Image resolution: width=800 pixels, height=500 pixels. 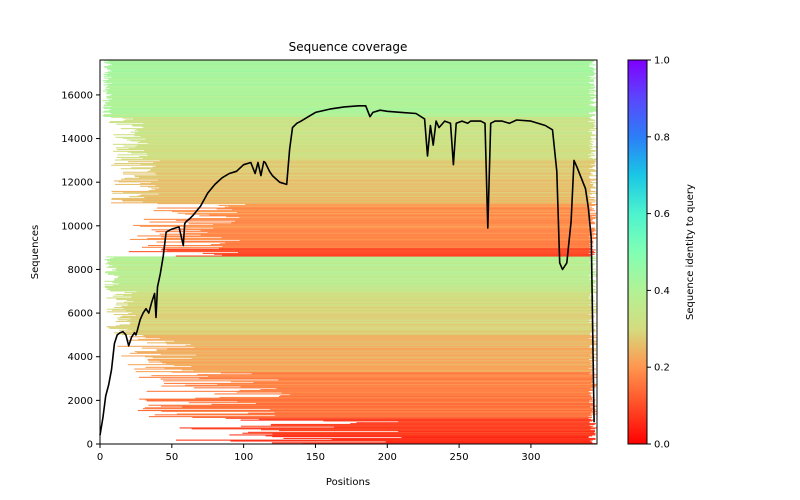 I want to click on x-tick-label: 250, so click(x=459, y=457).